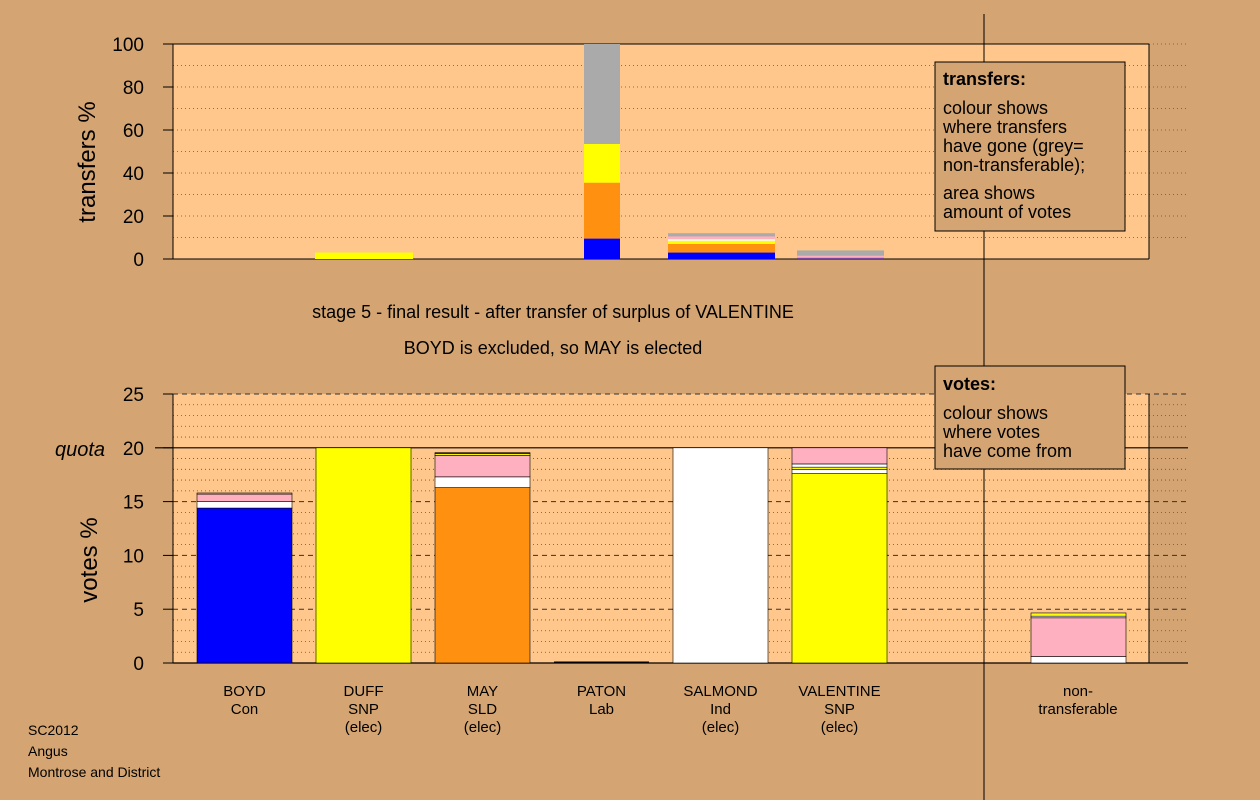 This screenshot has height=800, width=1260. Describe the element at coordinates (138, 260) in the screenshot. I see `transfers-tick-label: 0` at that location.